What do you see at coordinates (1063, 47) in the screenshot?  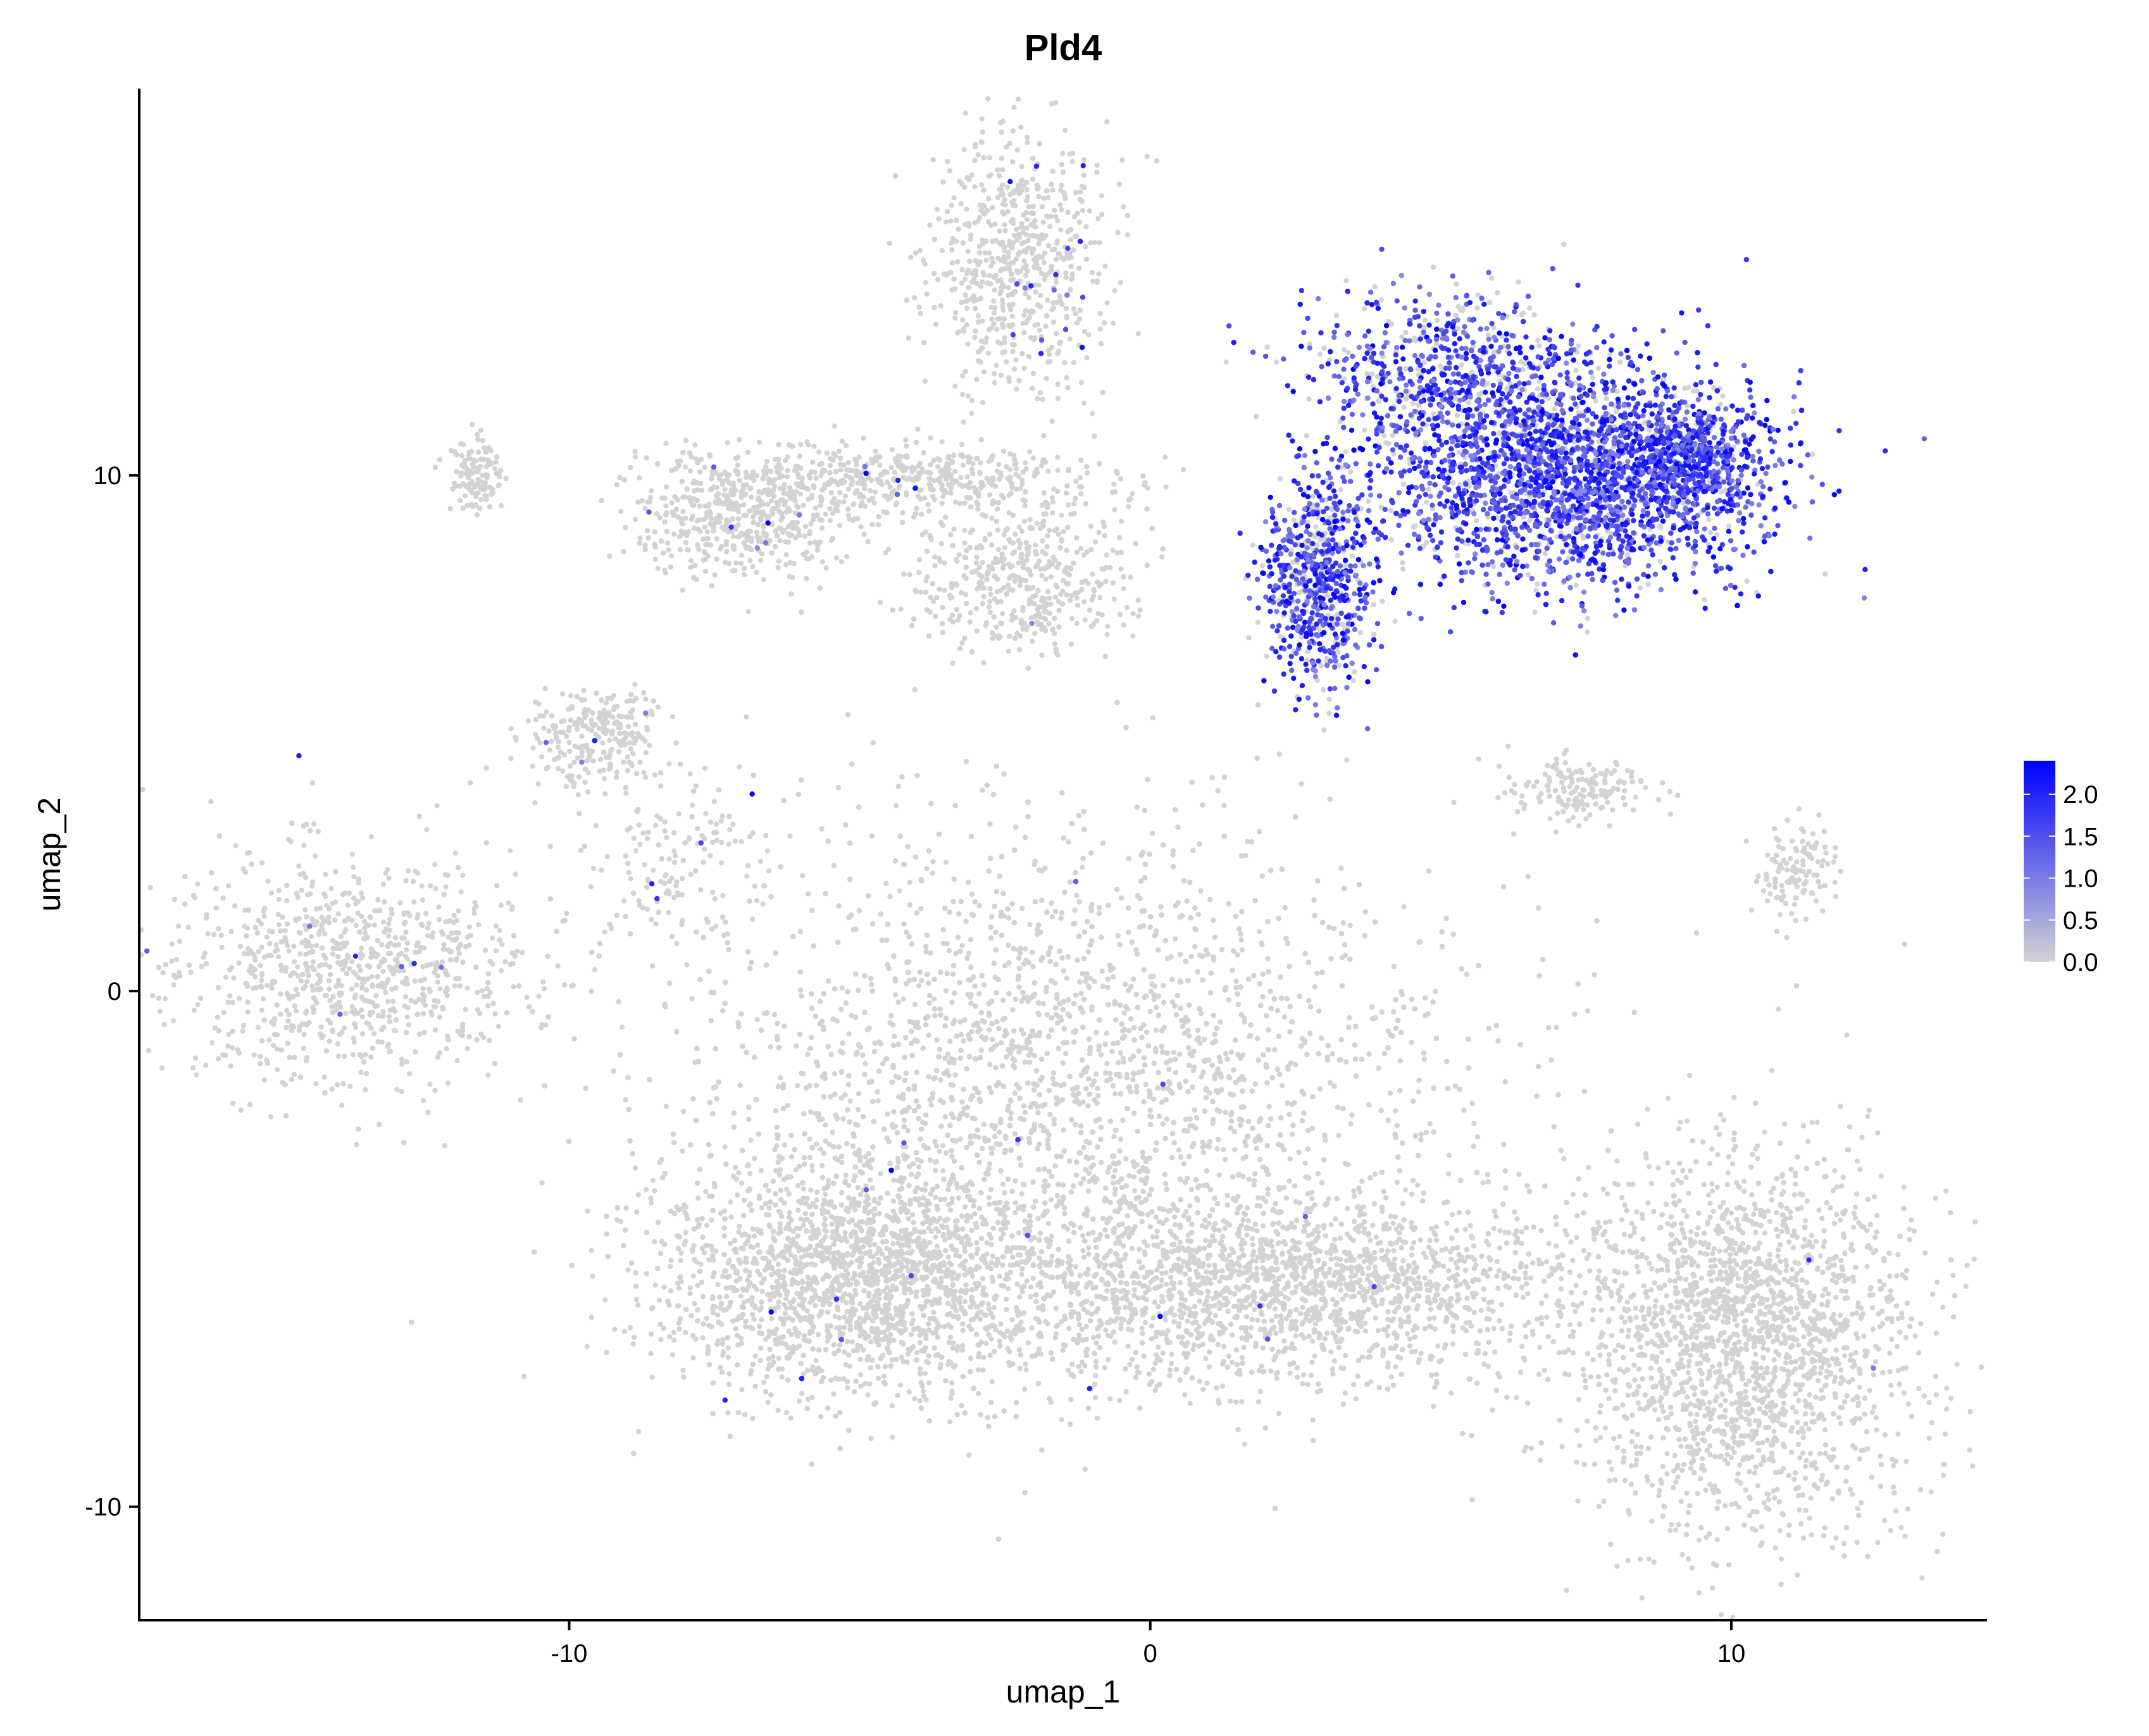 I see `chart-title: Pld4` at bounding box center [1063, 47].